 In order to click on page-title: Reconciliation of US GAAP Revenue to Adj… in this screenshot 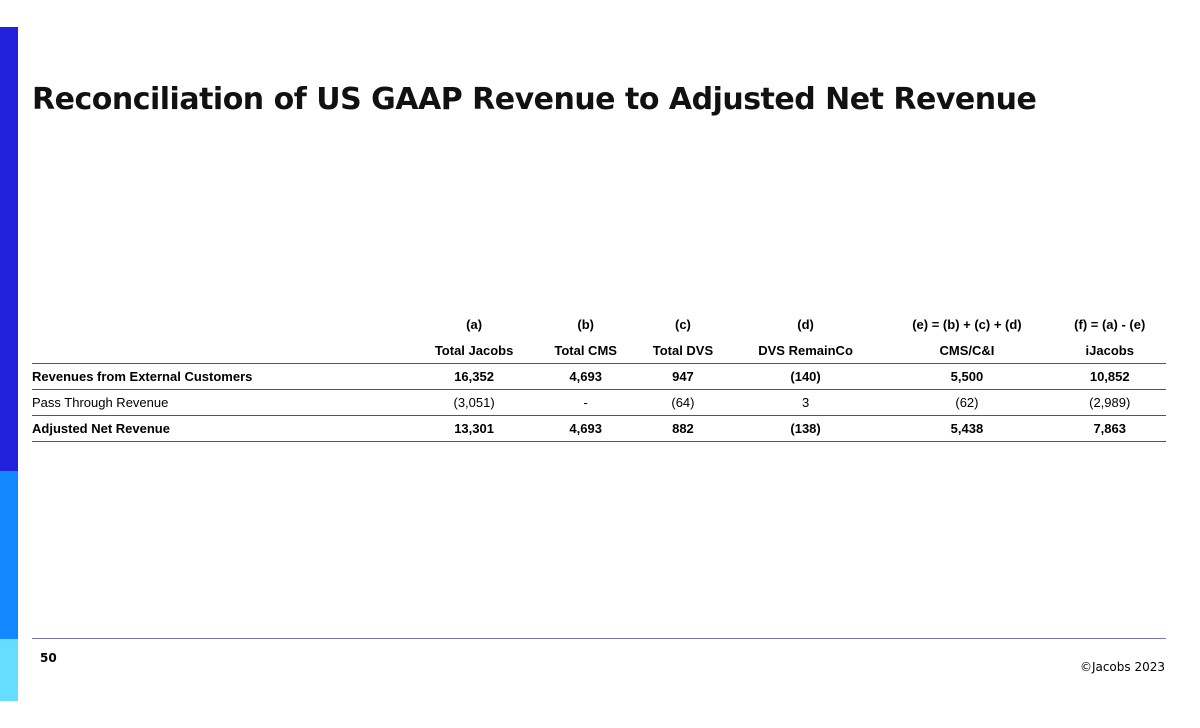, I will do `click(534, 99)`.